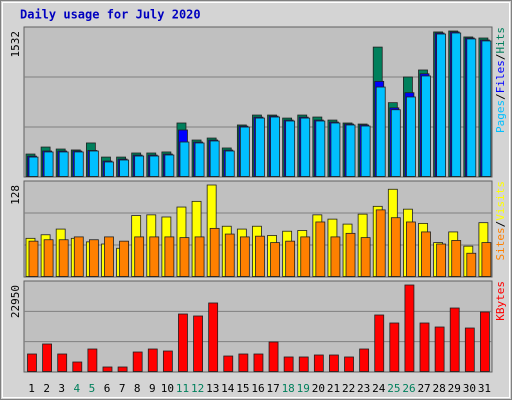 This screenshot has width=512, height=400. I want to click on x-tick-label: 20, so click(318, 388).